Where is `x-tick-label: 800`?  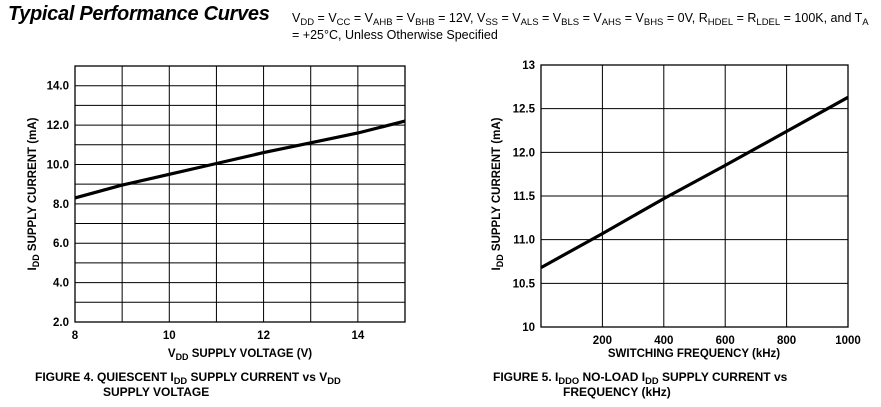
x-tick-label: 800 is located at coordinates (786, 341).